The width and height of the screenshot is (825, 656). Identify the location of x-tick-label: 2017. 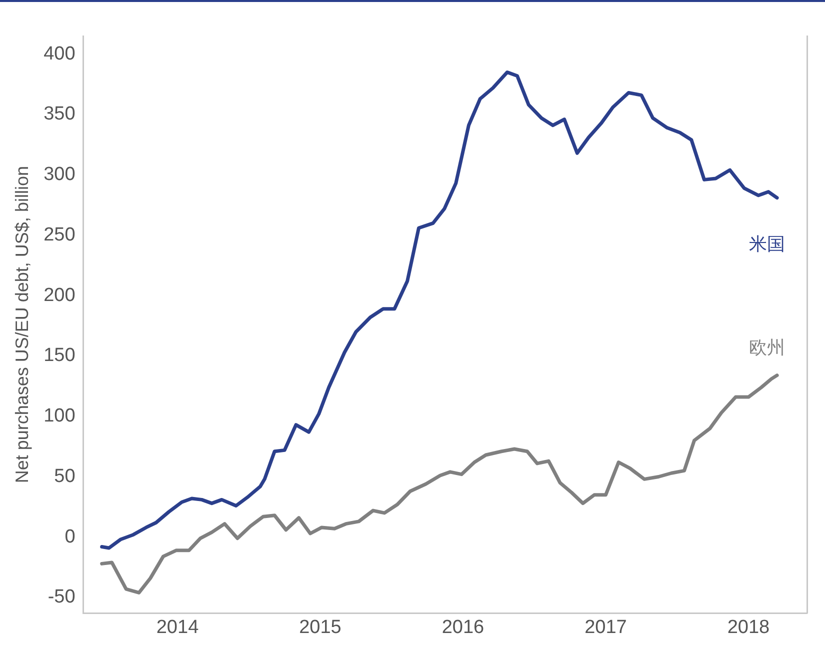
(605, 627).